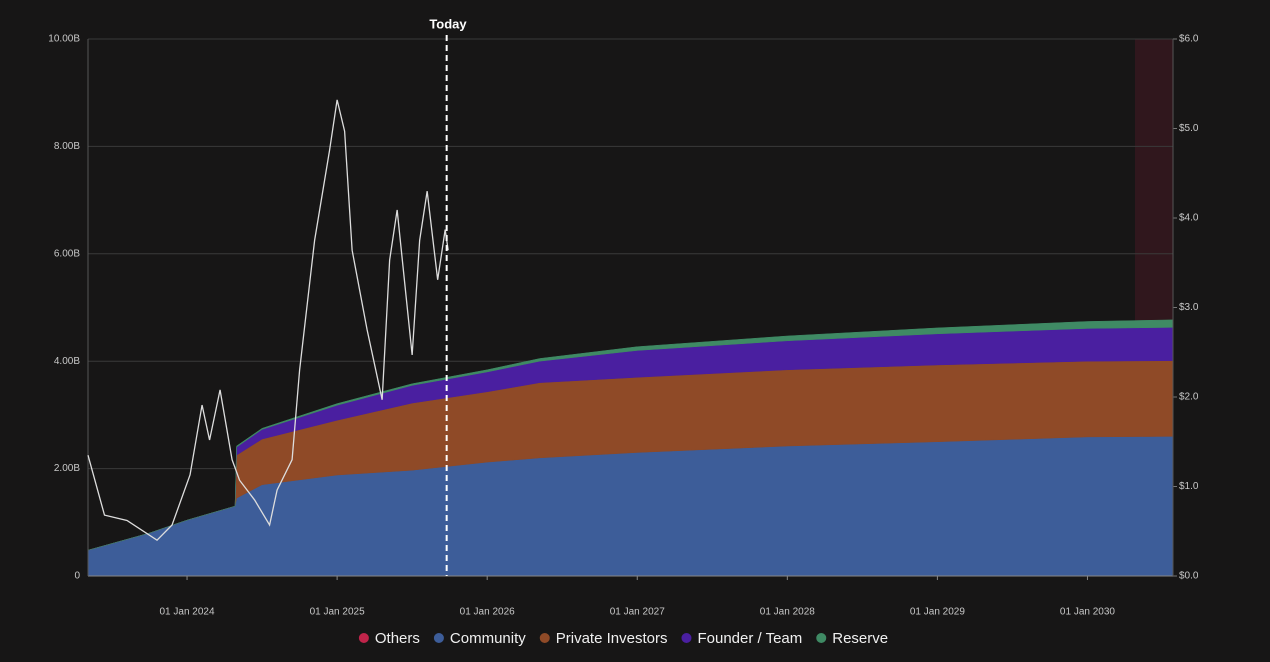  What do you see at coordinates (1189, 307) in the screenshot?
I see `y2-tick-label: $3.0` at bounding box center [1189, 307].